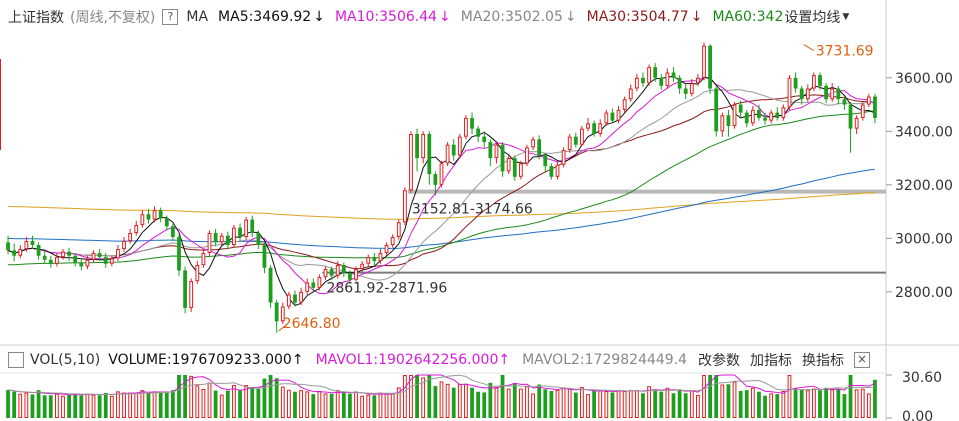  Describe the element at coordinates (441, 385) in the screenshot. I see `mavol2-line` at that location.